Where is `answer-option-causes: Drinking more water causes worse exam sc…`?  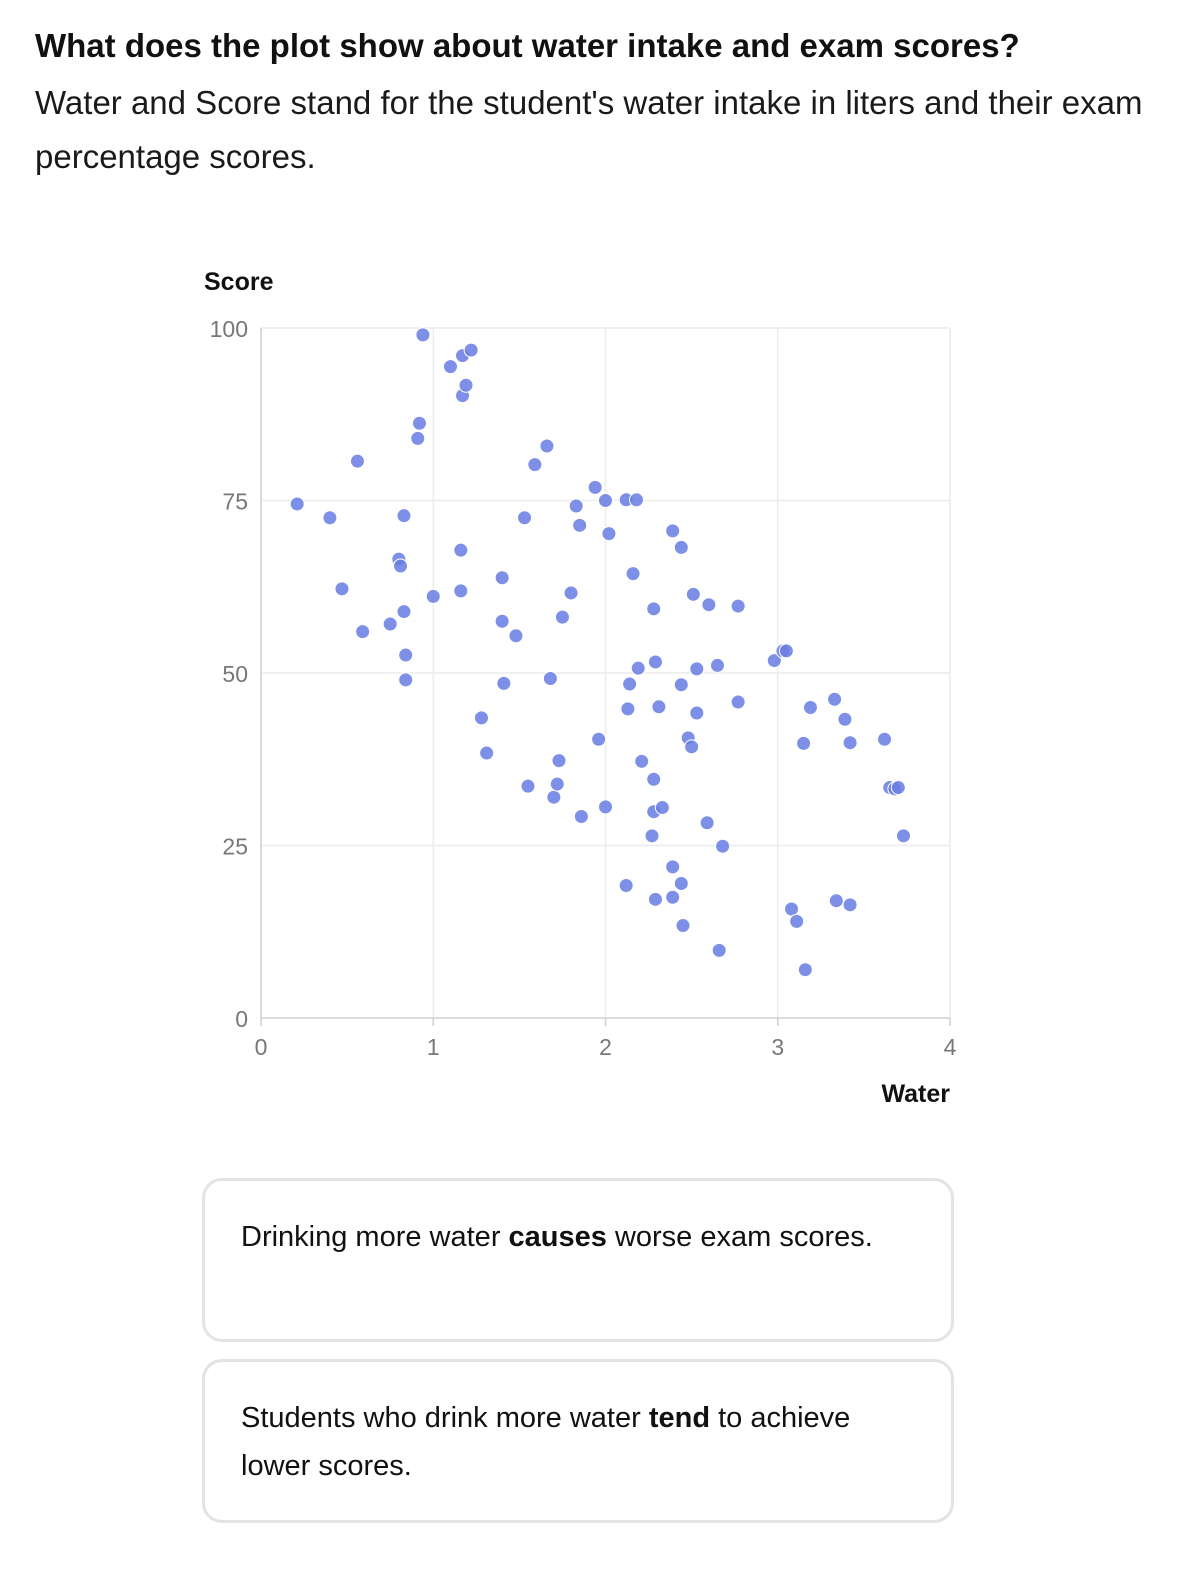 answer-option-causes: Drinking more water causes worse exam sc… is located at coordinates (578, 1260).